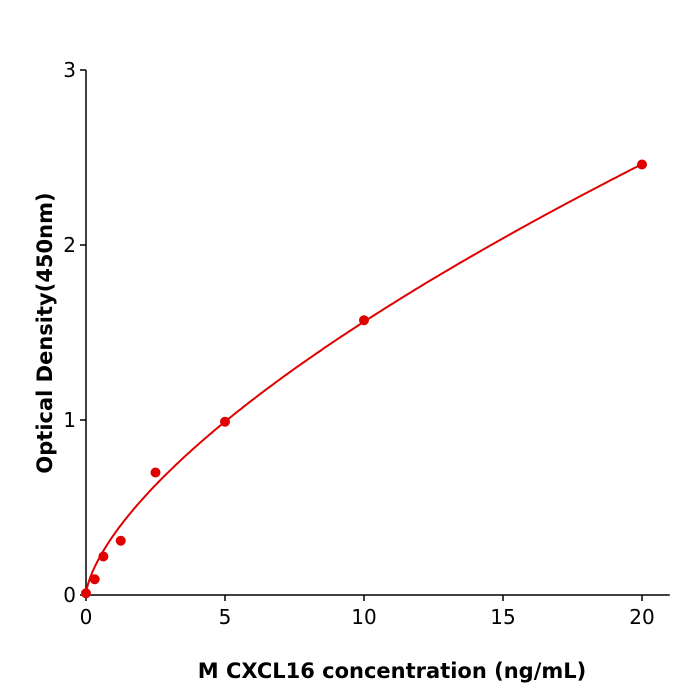 The image size is (700, 700). I want to click on x-tick-label: 20, so click(641, 617).